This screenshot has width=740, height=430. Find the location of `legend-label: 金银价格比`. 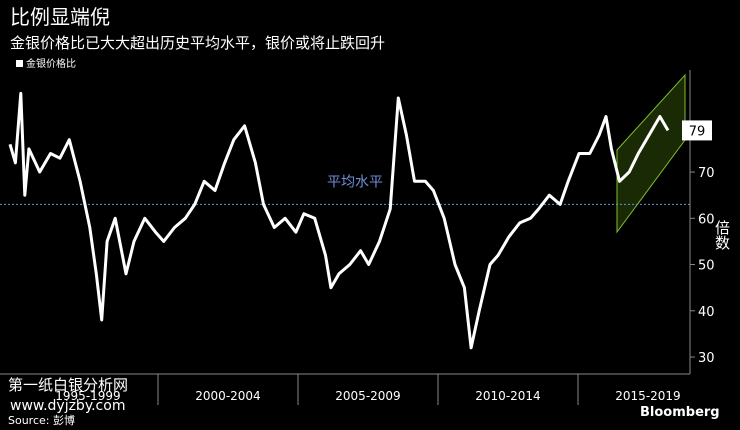

legend-label: 金银价格比 is located at coordinates (51, 63).